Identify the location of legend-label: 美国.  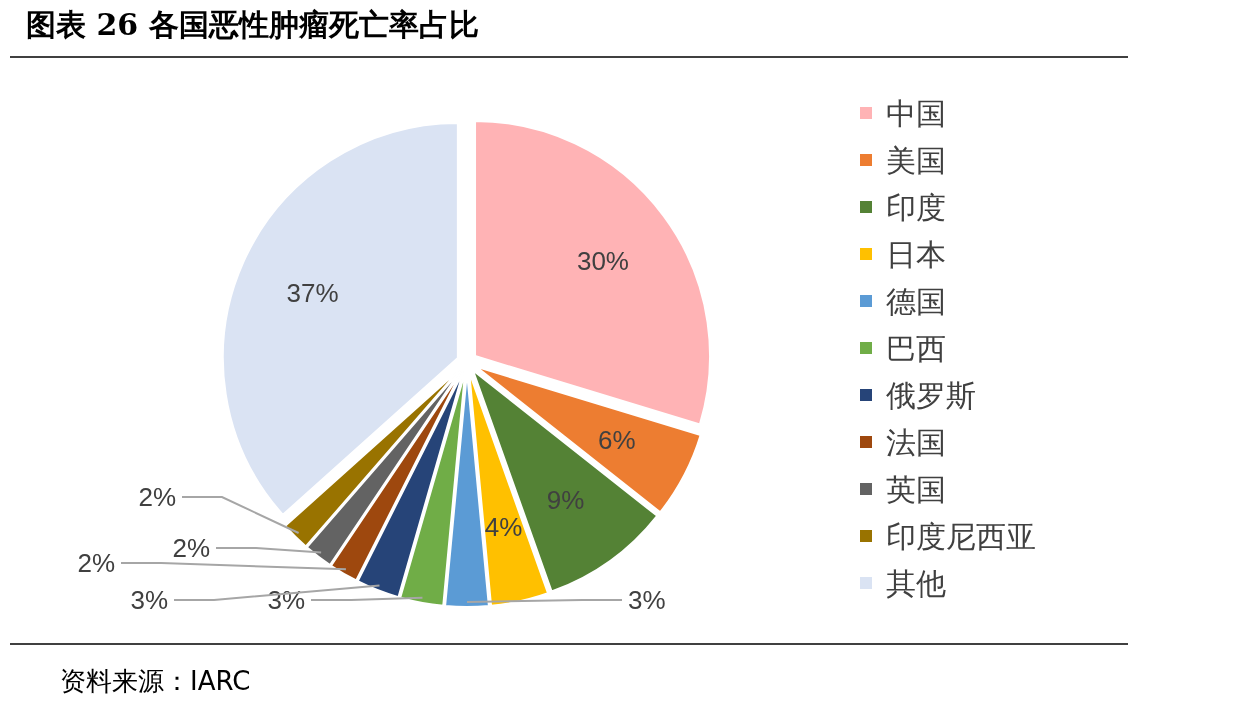
(916, 160).